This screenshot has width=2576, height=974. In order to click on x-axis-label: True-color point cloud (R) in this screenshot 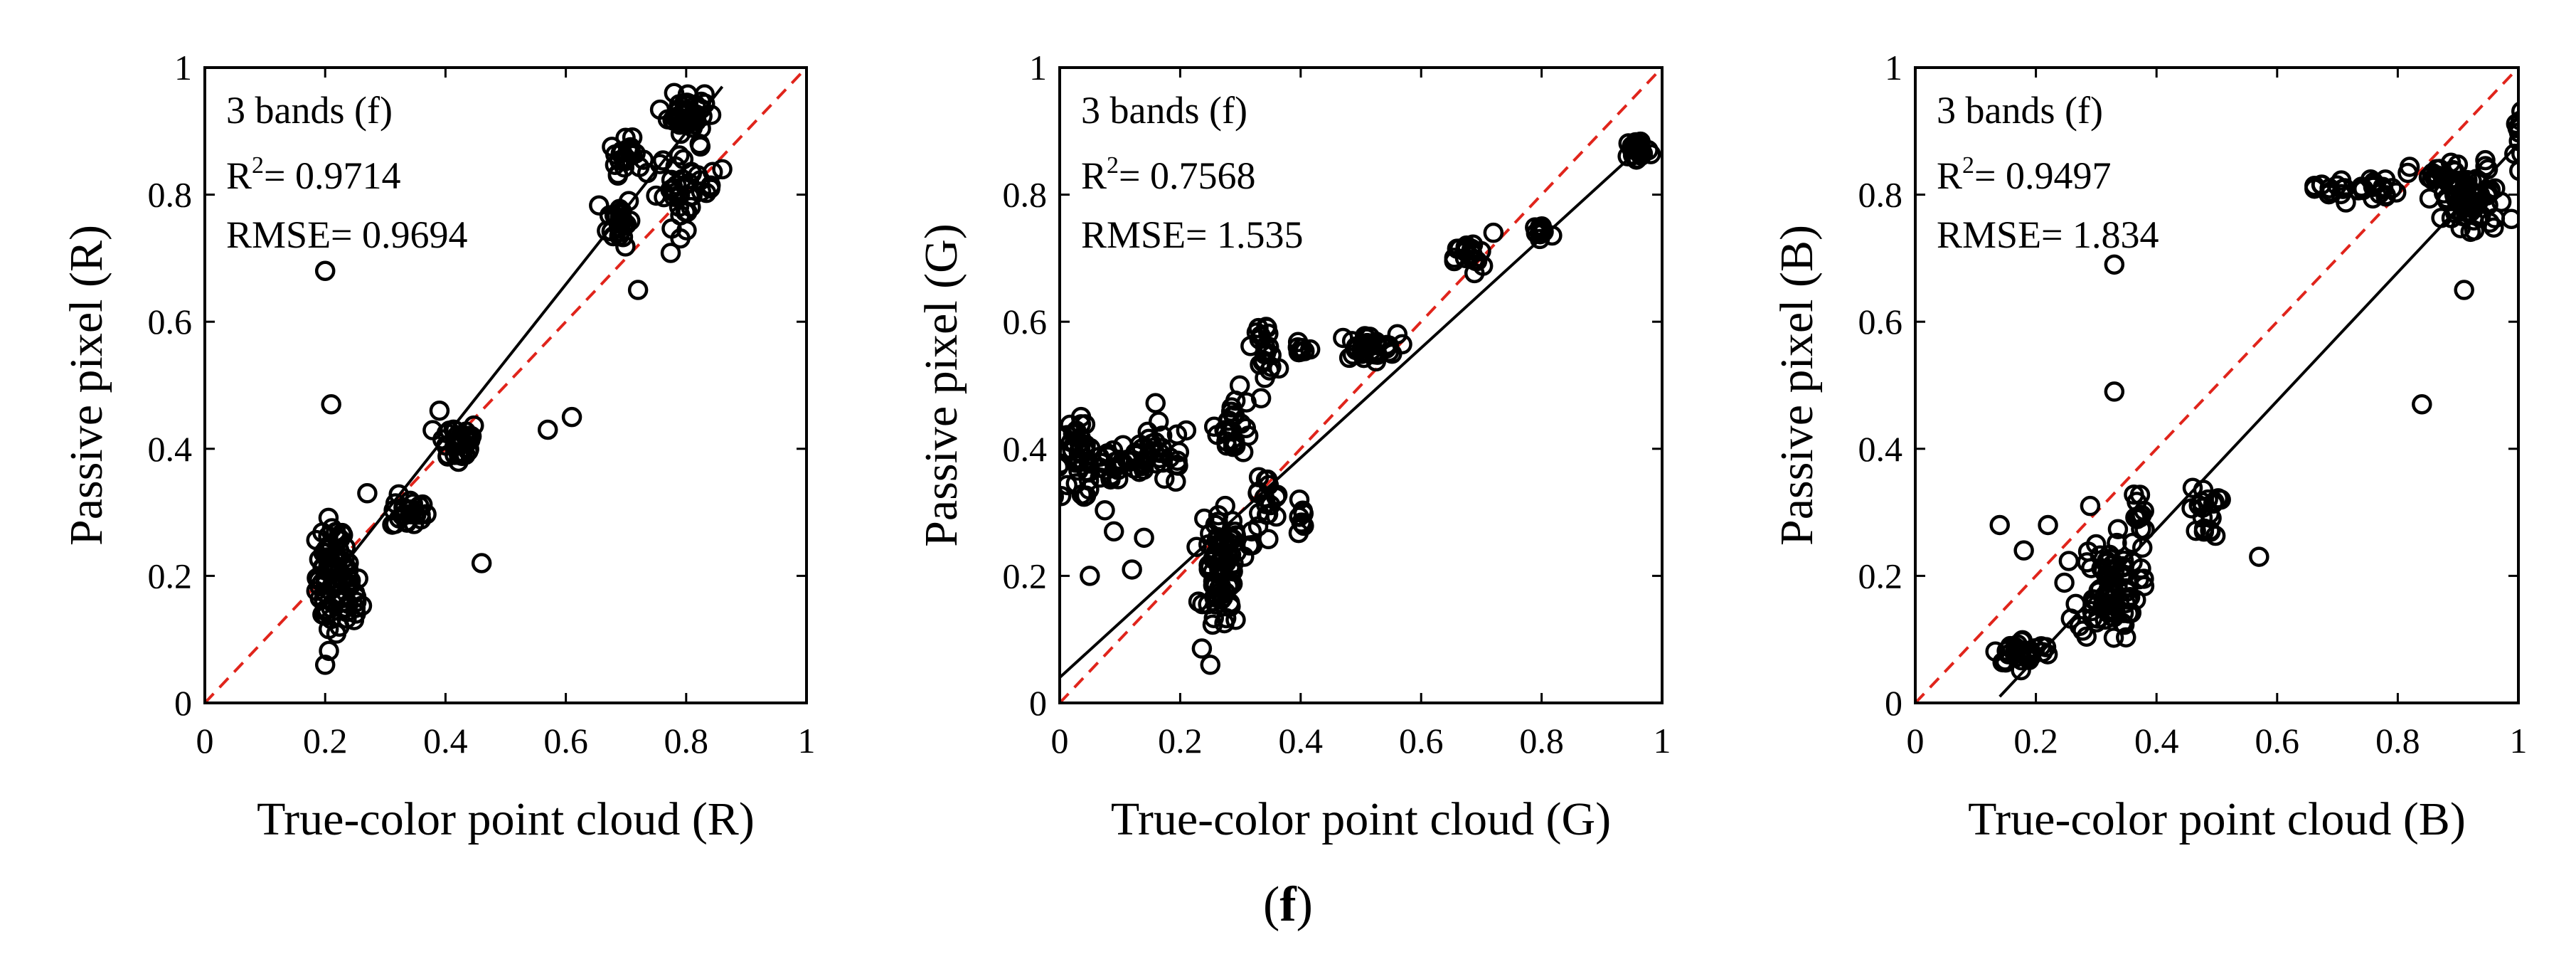, I will do `click(506, 819)`.